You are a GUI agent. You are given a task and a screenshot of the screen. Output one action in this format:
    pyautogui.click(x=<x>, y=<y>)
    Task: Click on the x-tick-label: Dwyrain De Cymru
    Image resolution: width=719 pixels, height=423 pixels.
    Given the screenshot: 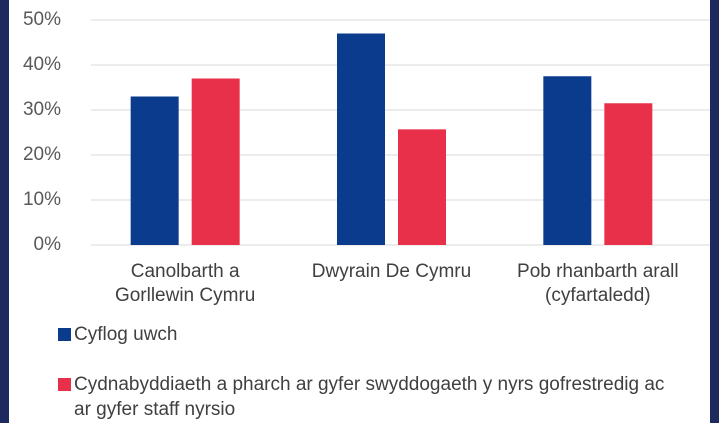 What is the action you would take?
    pyautogui.click(x=391, y=271)
    